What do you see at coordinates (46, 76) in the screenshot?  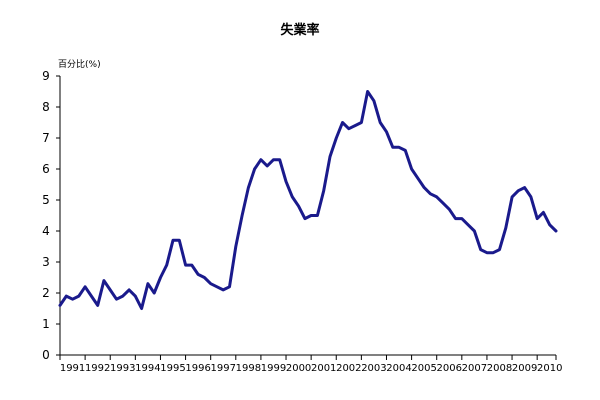 I see `y-tick-label: 9` at bounding box center [46, 76].